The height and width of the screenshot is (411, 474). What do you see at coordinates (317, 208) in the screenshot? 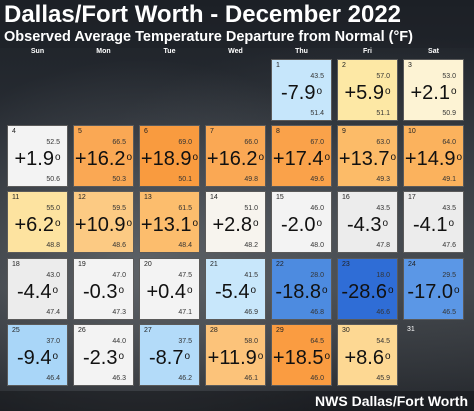
I see `observed-average-value: 46.0` at bounding box center [317, 208].